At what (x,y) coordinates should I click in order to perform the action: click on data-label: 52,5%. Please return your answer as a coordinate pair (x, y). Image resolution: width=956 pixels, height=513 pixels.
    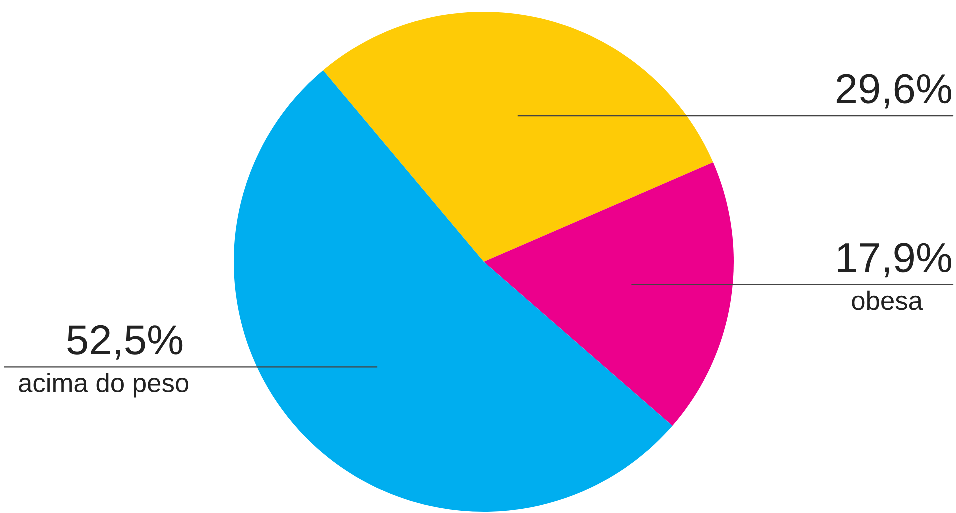
    Looking at the image, I should click on (125, 342).